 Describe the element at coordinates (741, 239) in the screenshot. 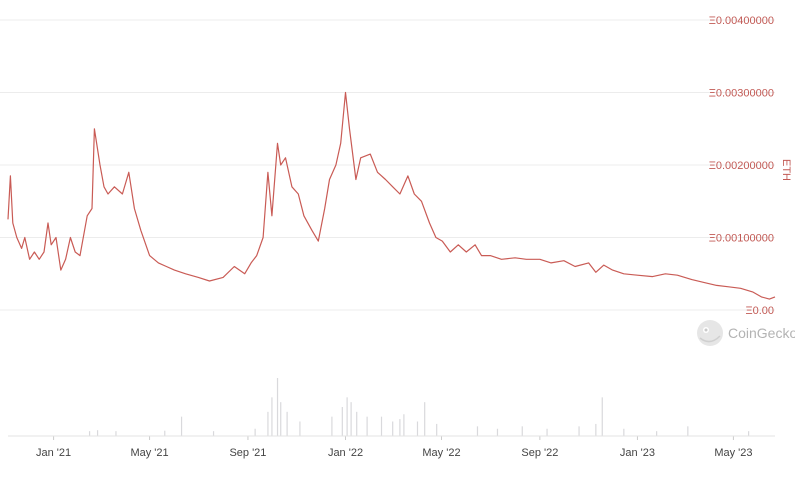

I see `y-tick-label: Ξ0.00100000` at that location.